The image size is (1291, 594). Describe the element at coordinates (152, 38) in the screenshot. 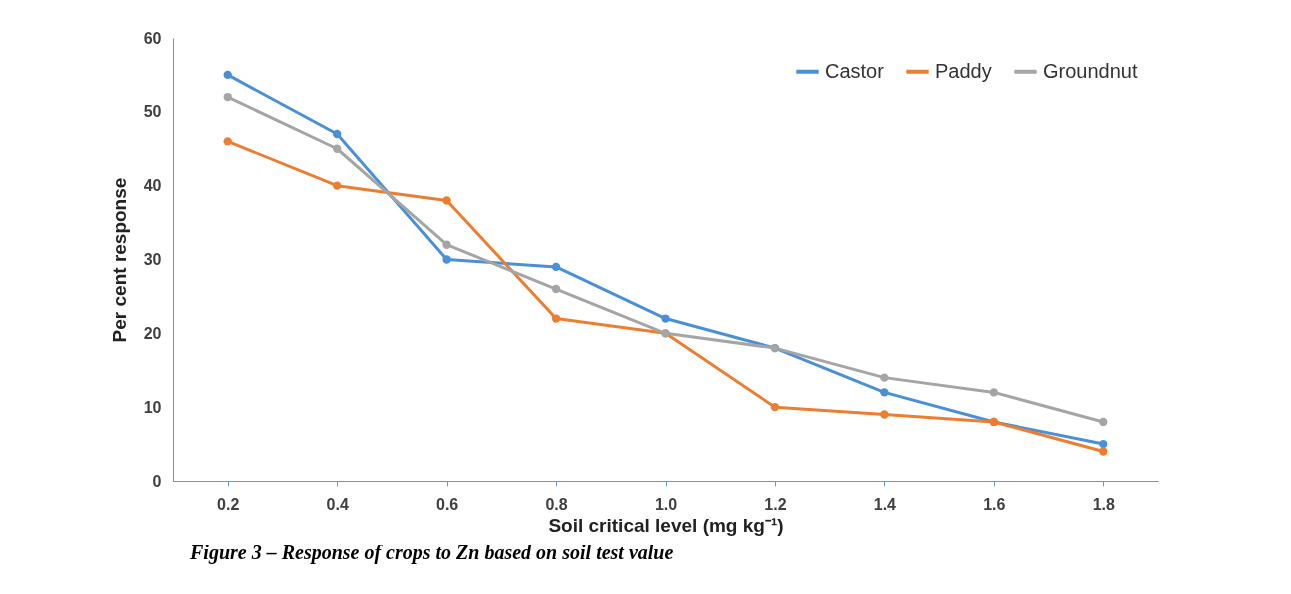

I see `y-tick-label: 60` at that location.